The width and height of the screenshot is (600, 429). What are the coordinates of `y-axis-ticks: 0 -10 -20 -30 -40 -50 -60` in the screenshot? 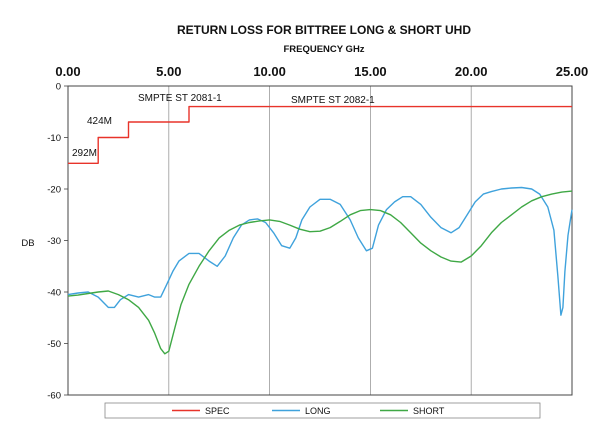 It's located at (57, 242).